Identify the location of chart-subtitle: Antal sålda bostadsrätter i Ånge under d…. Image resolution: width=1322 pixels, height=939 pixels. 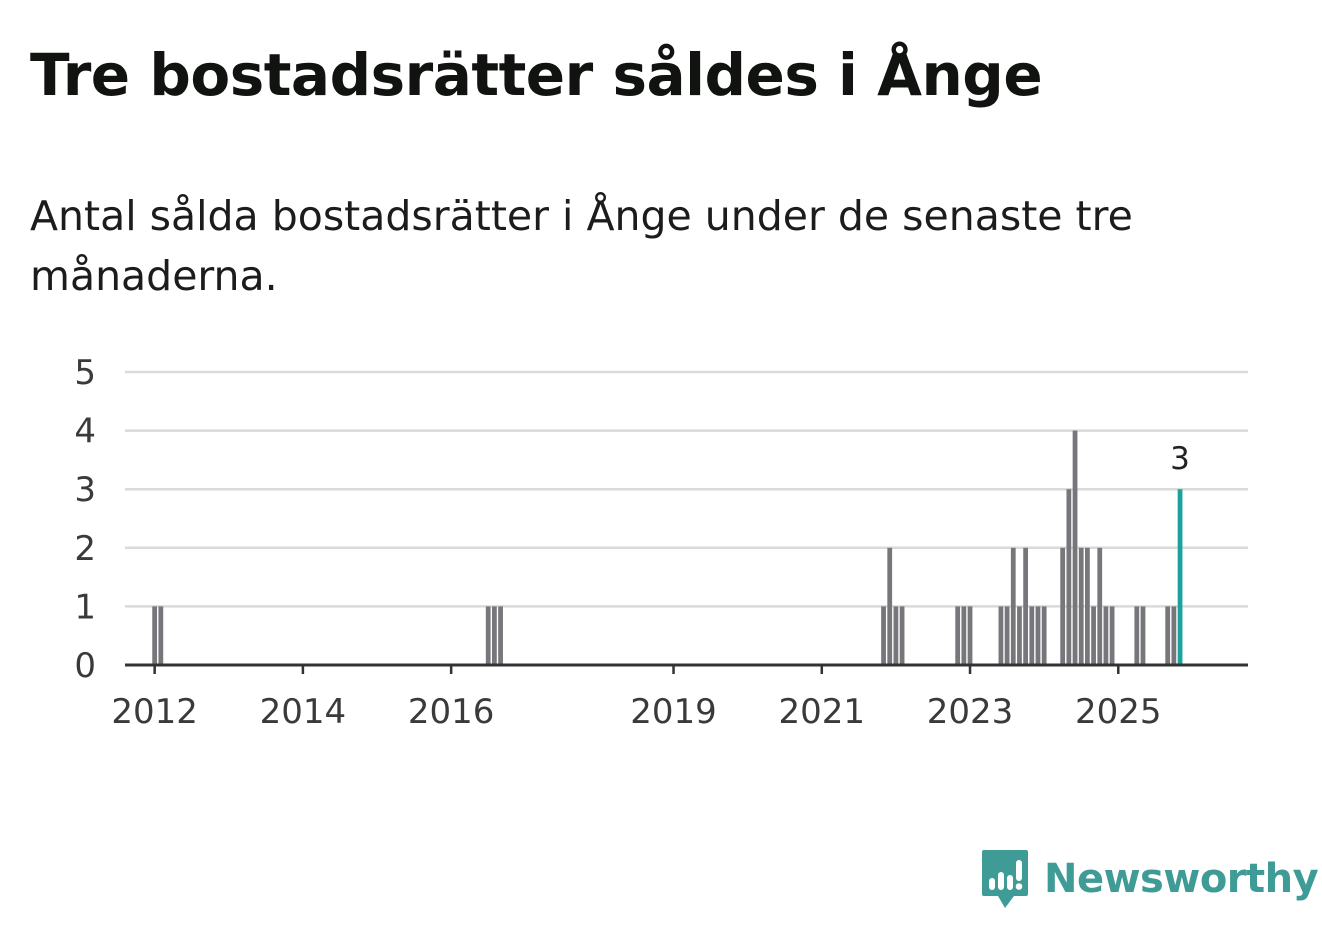
(581, 246).